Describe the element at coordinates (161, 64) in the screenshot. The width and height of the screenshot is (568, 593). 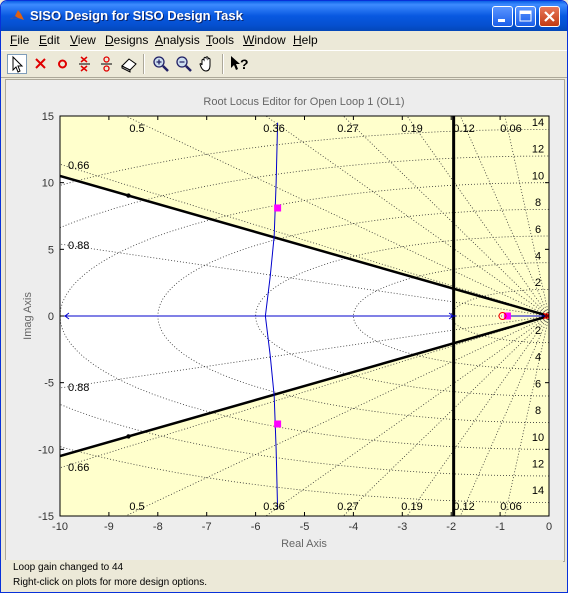
I see `zoom-in-button` at that location.